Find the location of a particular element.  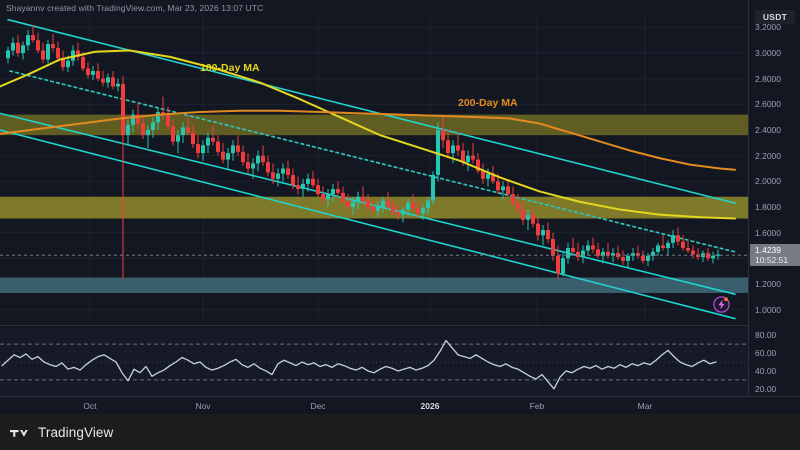

price-scale-tick: 2.2000 is located at coordinates (768, 155).